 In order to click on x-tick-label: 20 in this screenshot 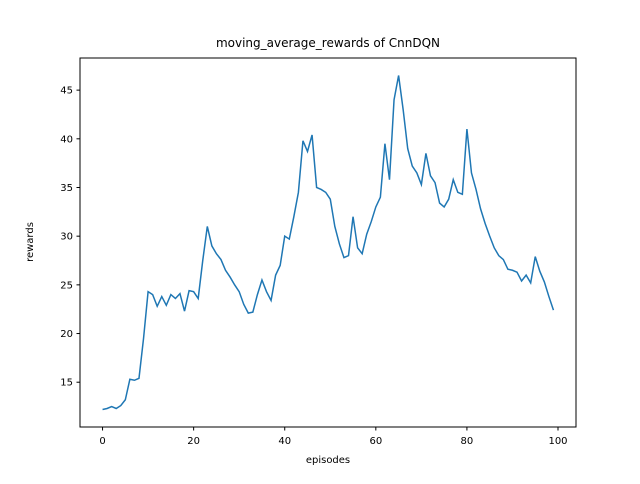, I will do `click(193, 441)`.